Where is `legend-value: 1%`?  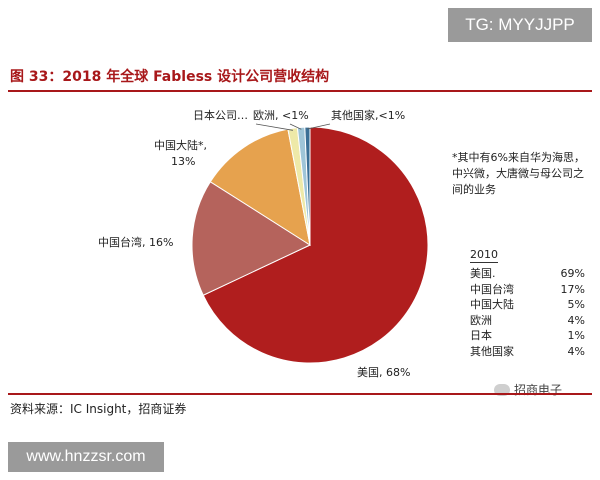 legend-value: 1% is located at coordinates (576, 335).